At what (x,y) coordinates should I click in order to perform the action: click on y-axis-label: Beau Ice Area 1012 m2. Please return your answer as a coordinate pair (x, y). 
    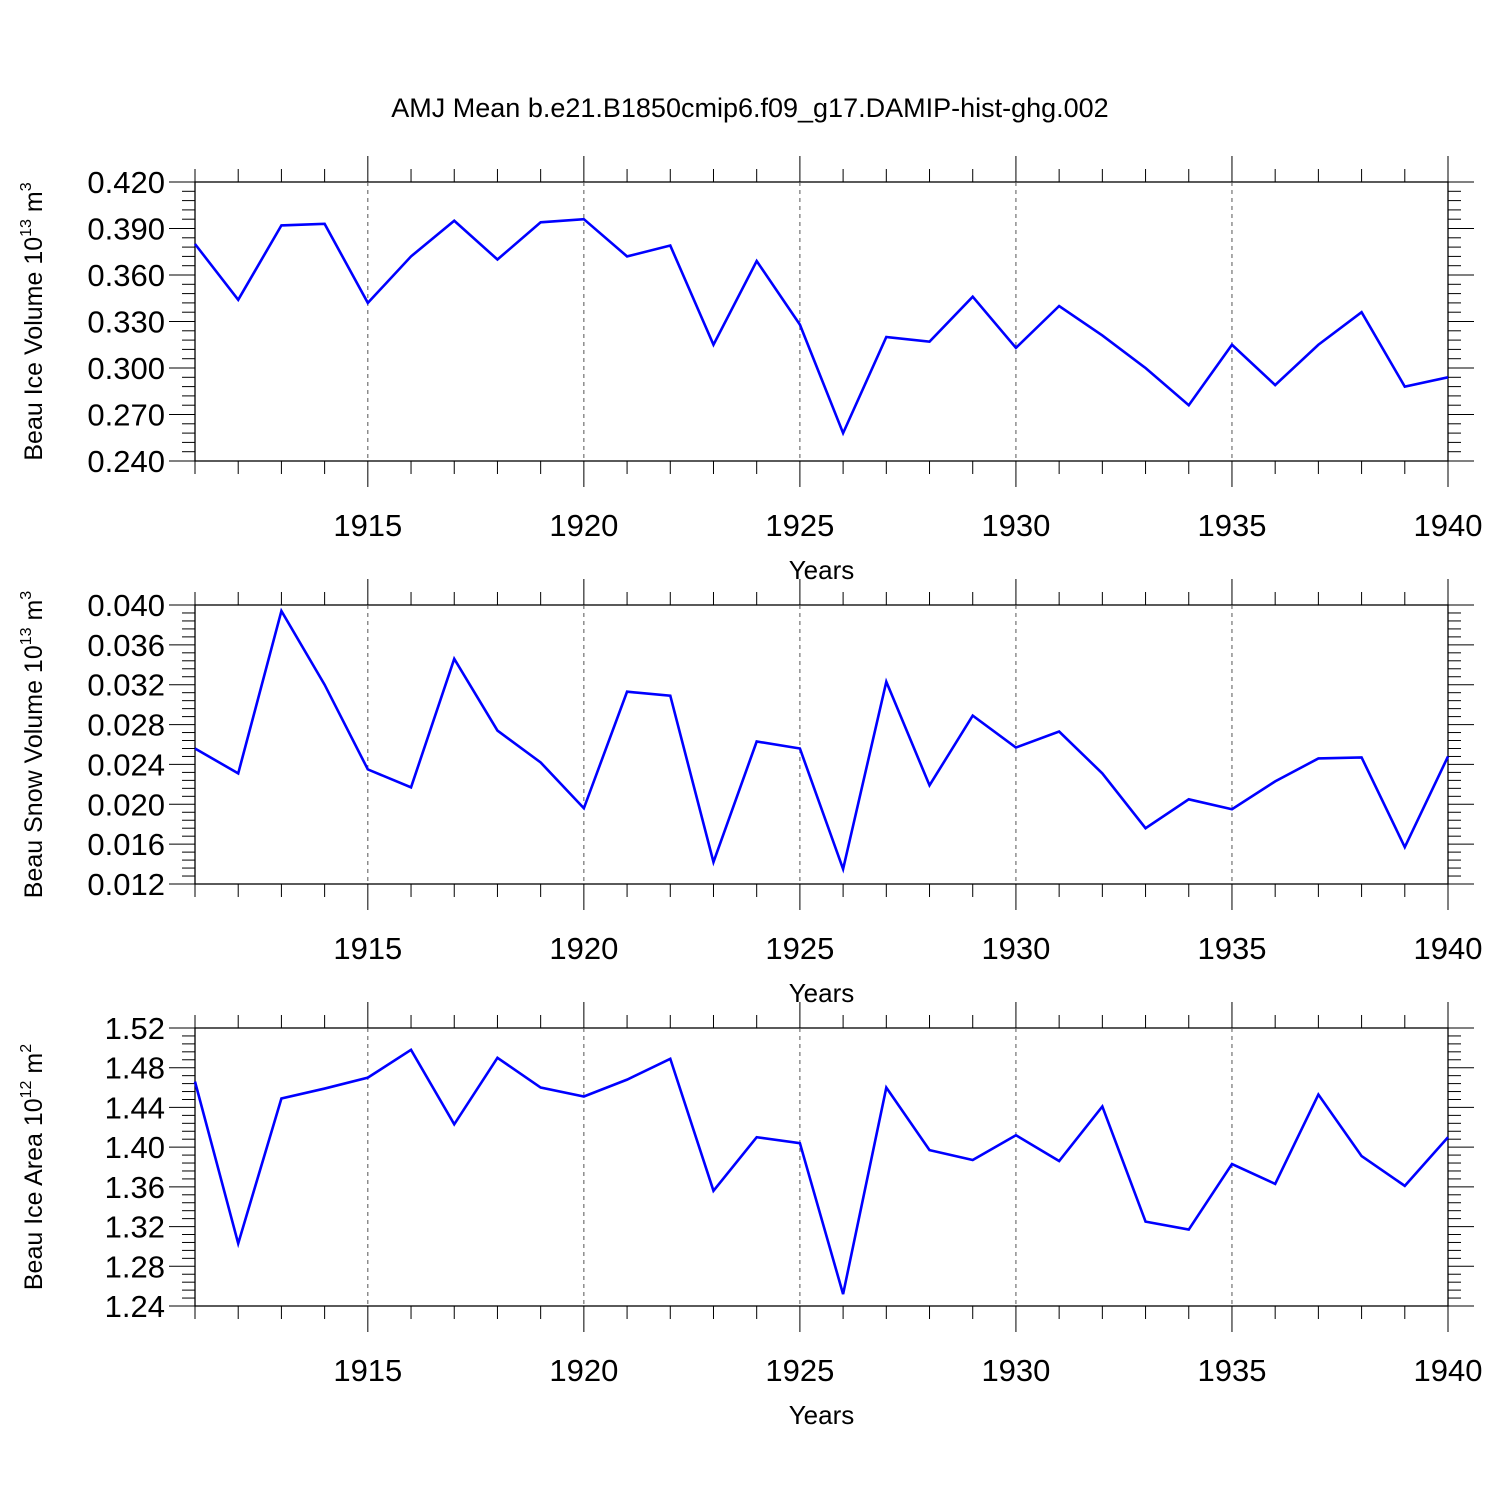
    Looking at the image, I should click on (33, 1167).